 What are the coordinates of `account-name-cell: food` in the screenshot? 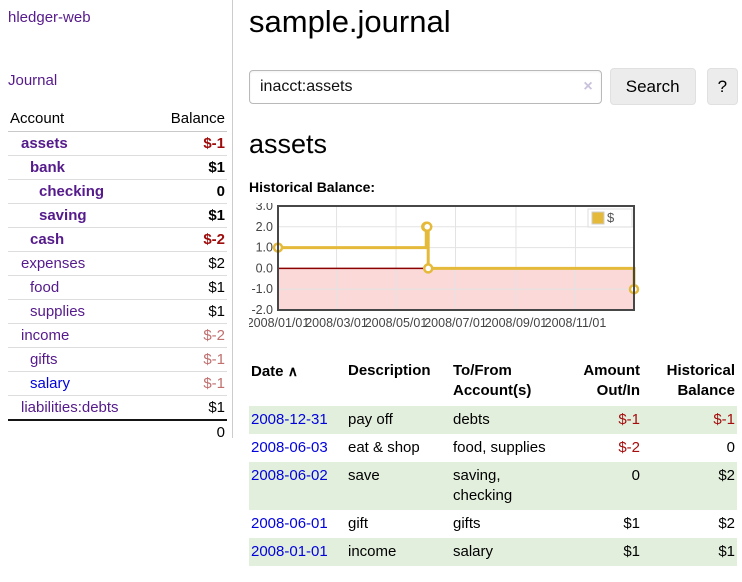 It's located at (78, 287).